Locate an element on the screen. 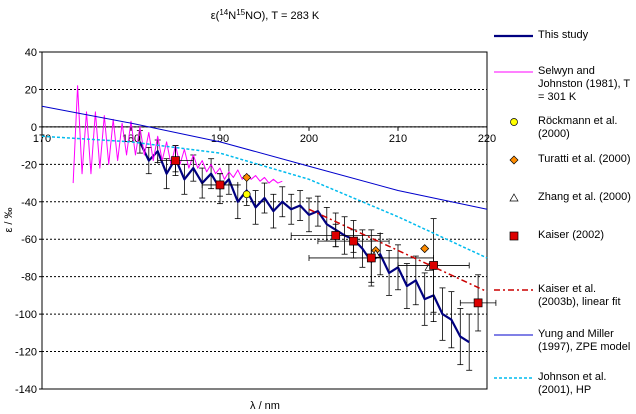 The image size is (636, 414). legend-label: Zhang et al. (2000) is located at coordinates (584, 197).